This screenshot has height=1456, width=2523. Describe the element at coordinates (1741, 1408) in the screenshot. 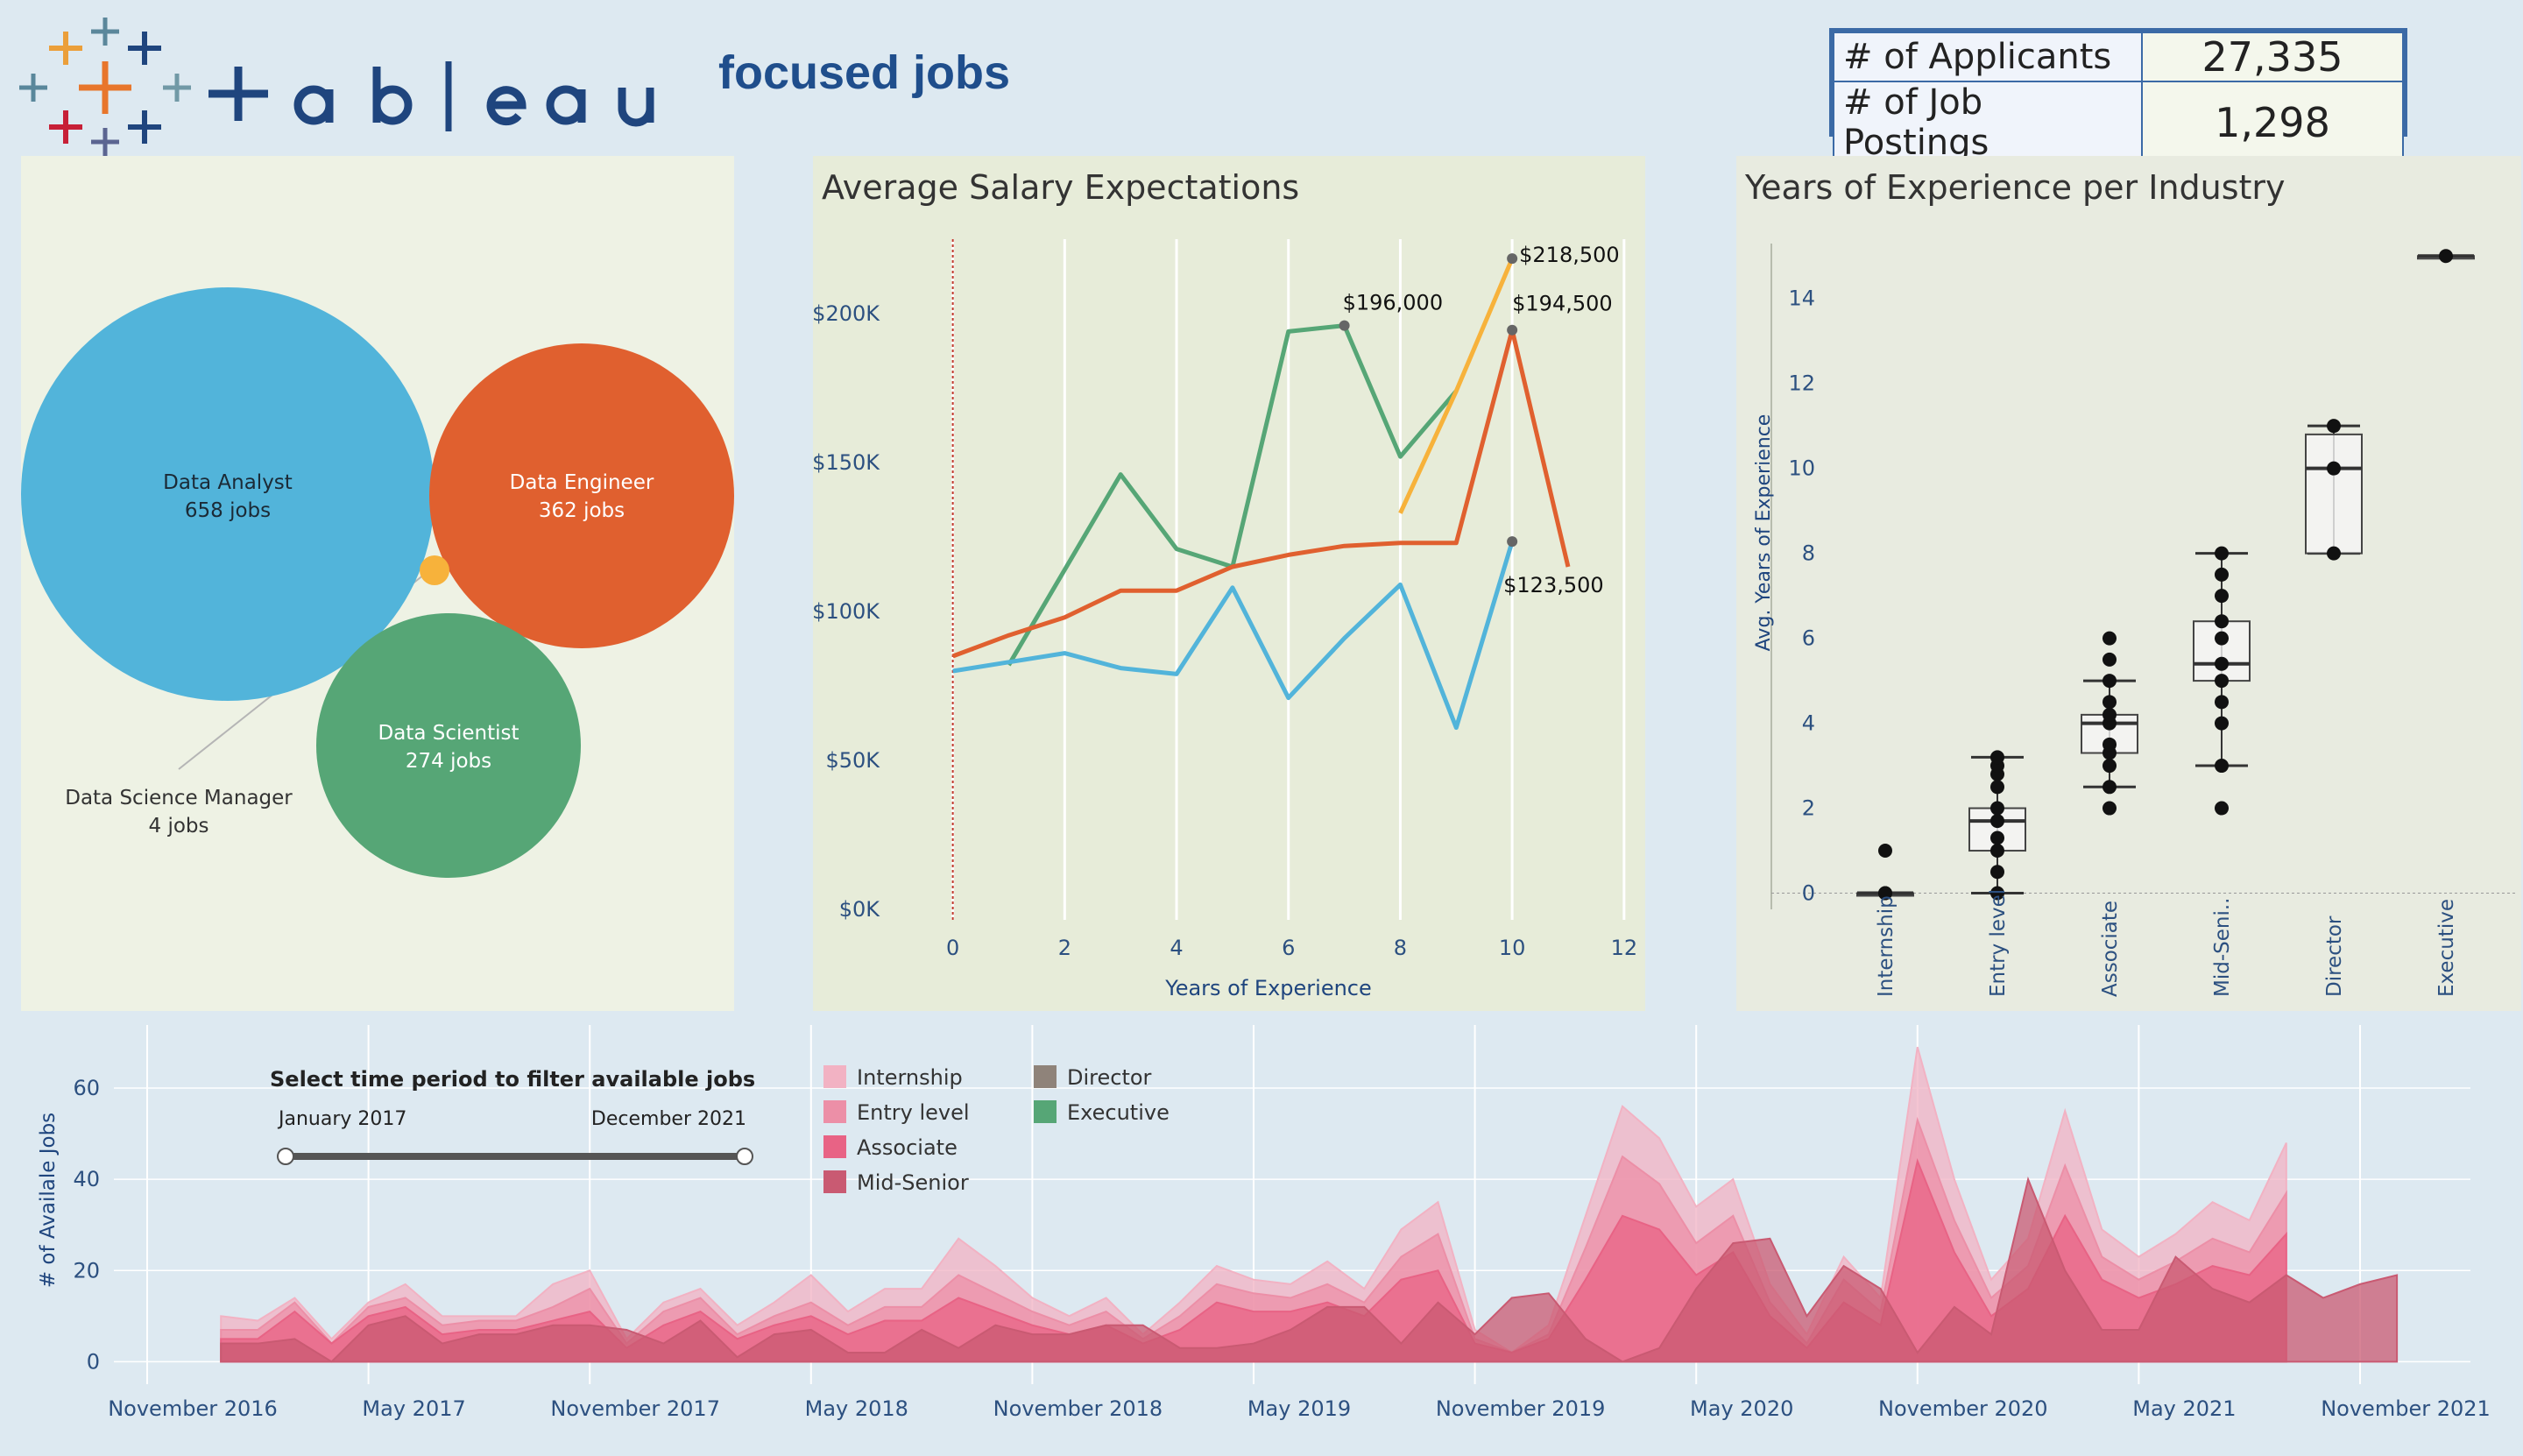

I see `x-tick-label: May 2020` at that location.